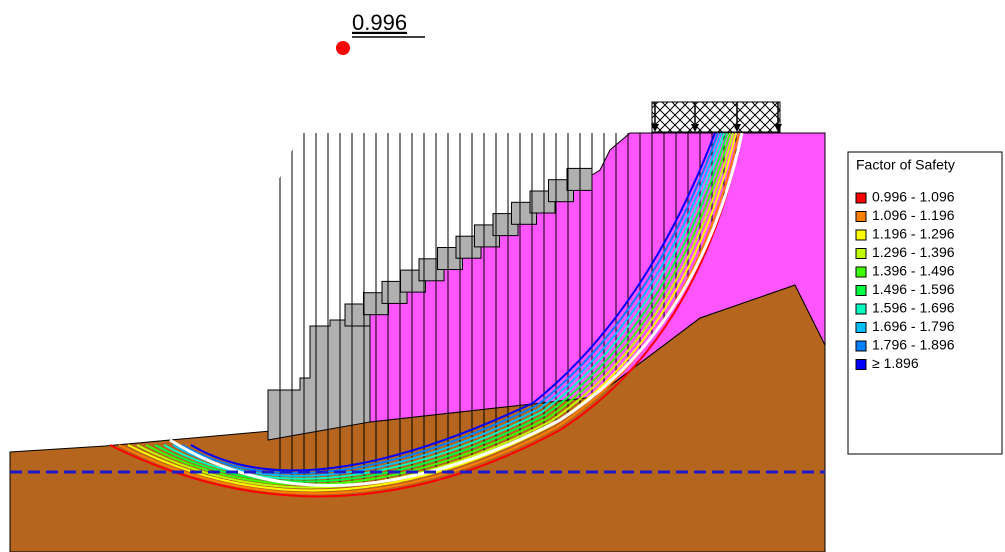 Image resolution: width=1005 pixels, height=552 pixels. I want to click on legend-label: 1.696 - 1.796, so click(913, 326).